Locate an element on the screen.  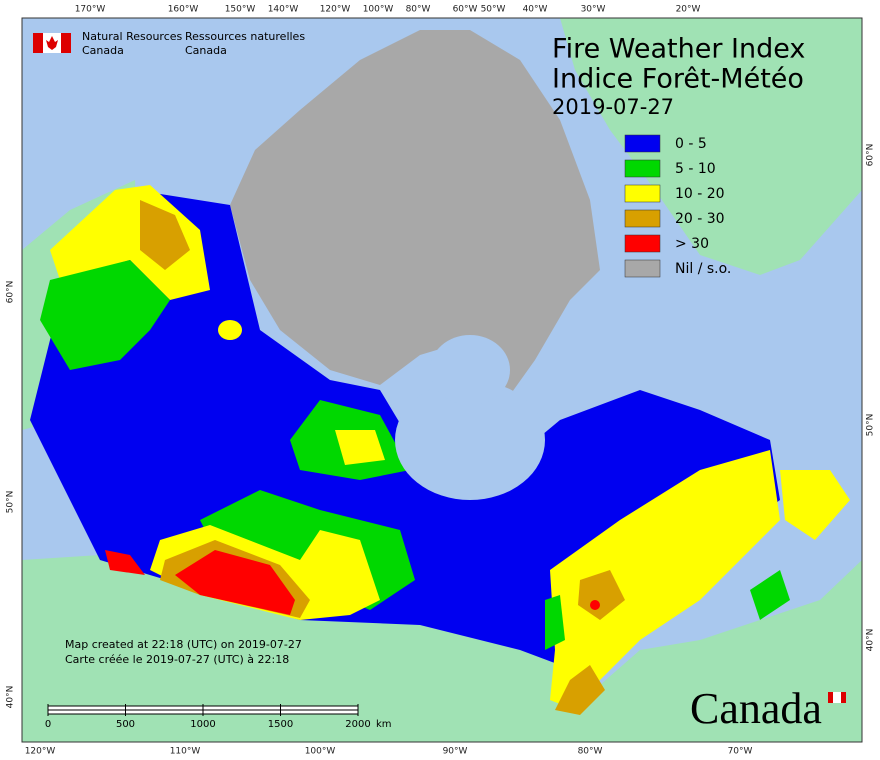
fwi-extreme is located at coordinates (235, 582).